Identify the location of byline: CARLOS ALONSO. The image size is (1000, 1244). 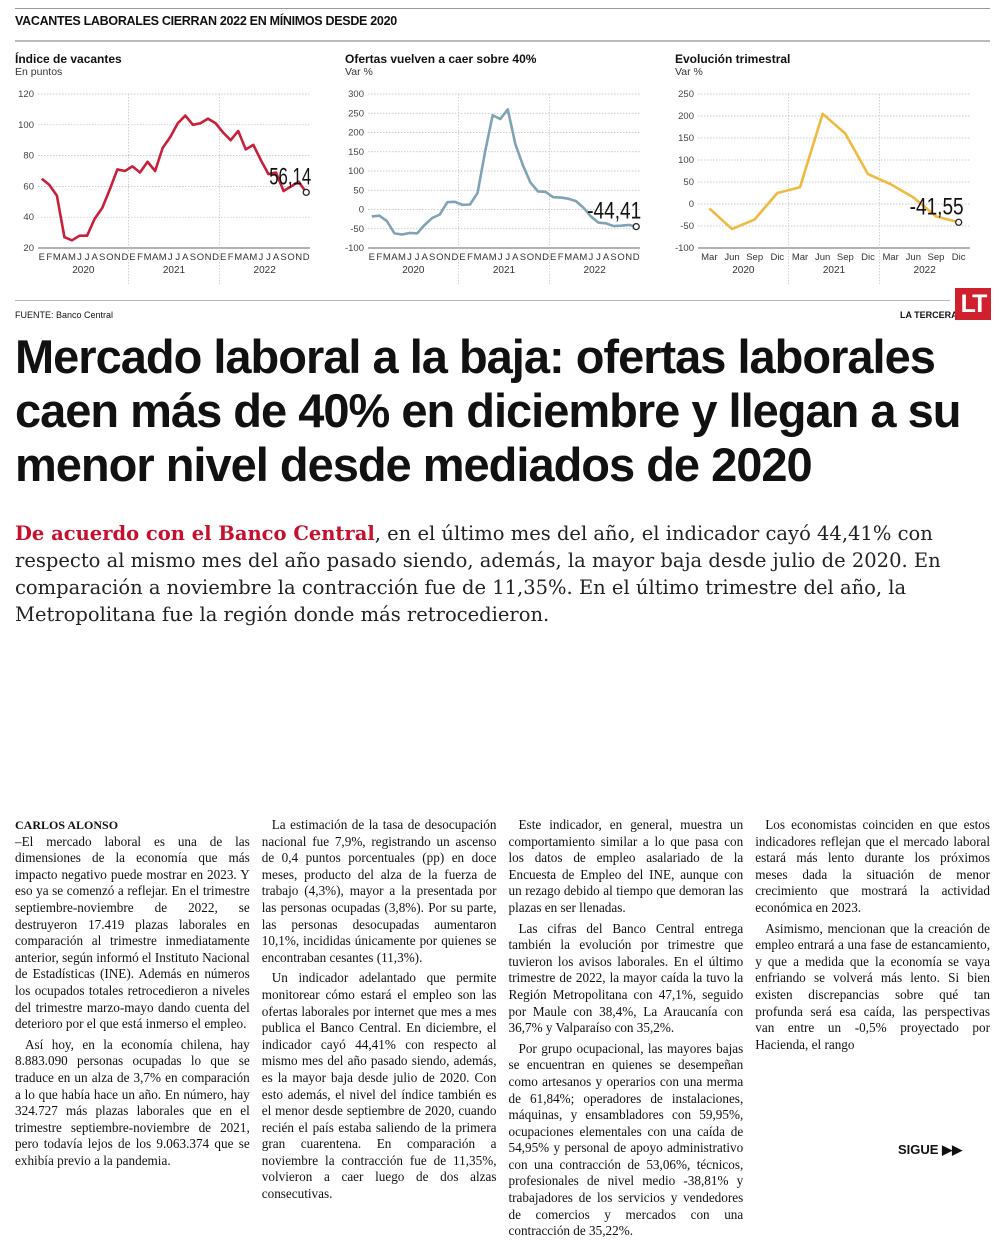
(67, 825).